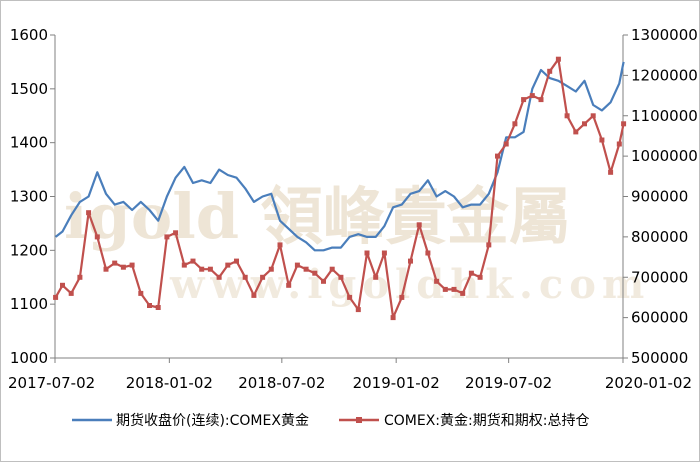 Image resolution: width=700 pixels, height=462 pixels. Describe the element at coordinates (29, 304) in the screenshot. I see `left-y-tick-label: 1100` at that location.